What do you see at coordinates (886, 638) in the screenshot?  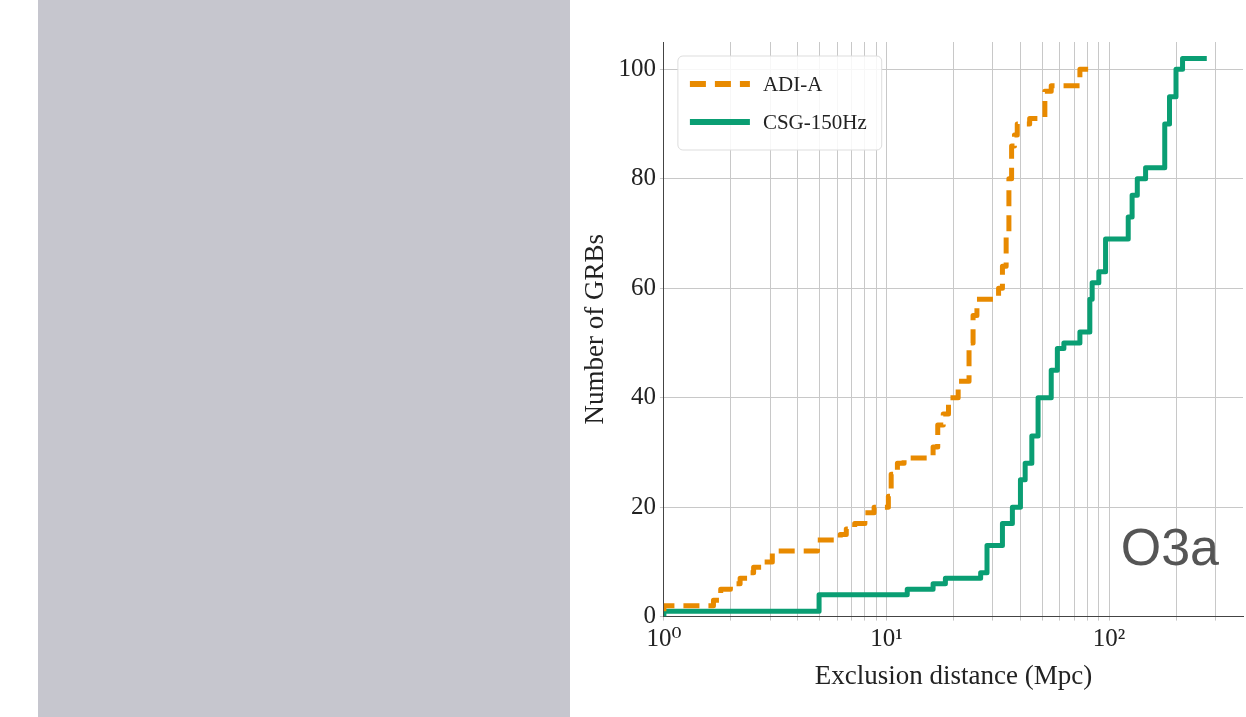 I see `x-tick-label: 10¹` at bounding box center [886, 638].